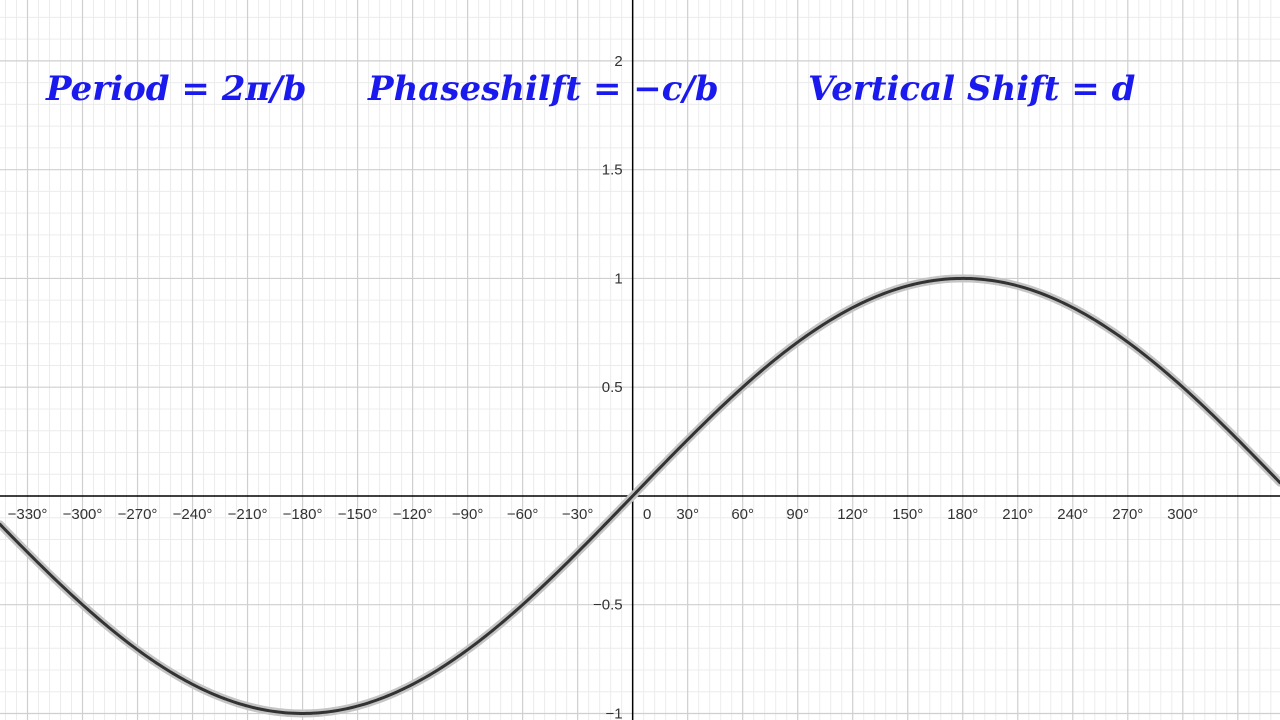 Image resolution: width=1280 pixels, height=720 pixels. What do you see at coordinates (647, 514) in the screenshot?
I see `origin-label: 0` at bounding box center [647, 514].